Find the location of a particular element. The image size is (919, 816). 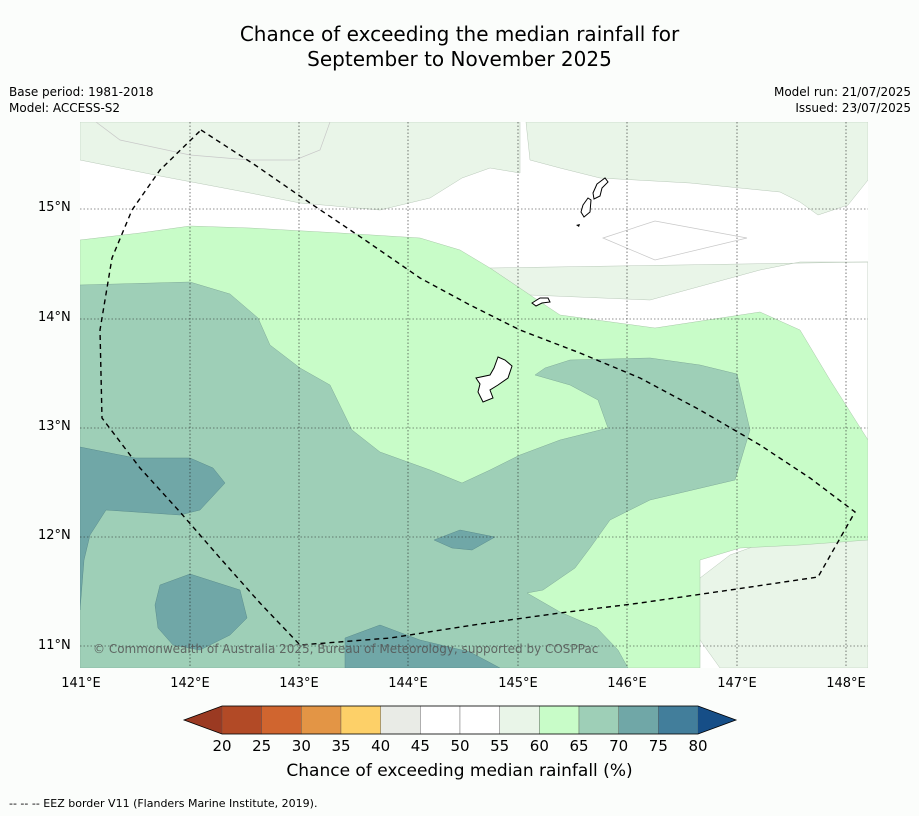

island-guam is located at coordinates (494, 379).